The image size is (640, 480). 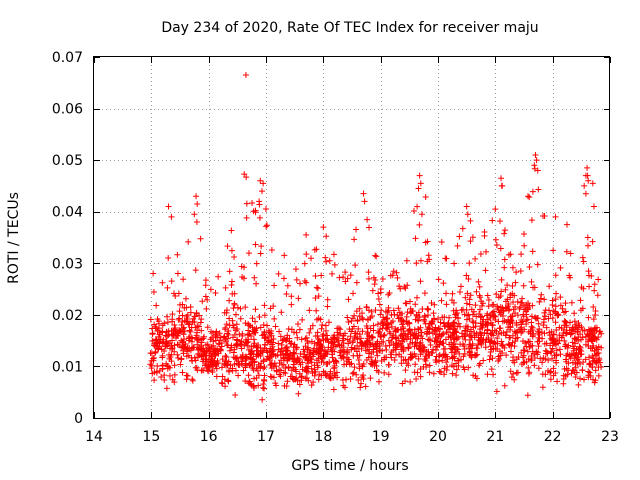 I want to click on y-tick-label: 0.05, so click(x=67, y=161).